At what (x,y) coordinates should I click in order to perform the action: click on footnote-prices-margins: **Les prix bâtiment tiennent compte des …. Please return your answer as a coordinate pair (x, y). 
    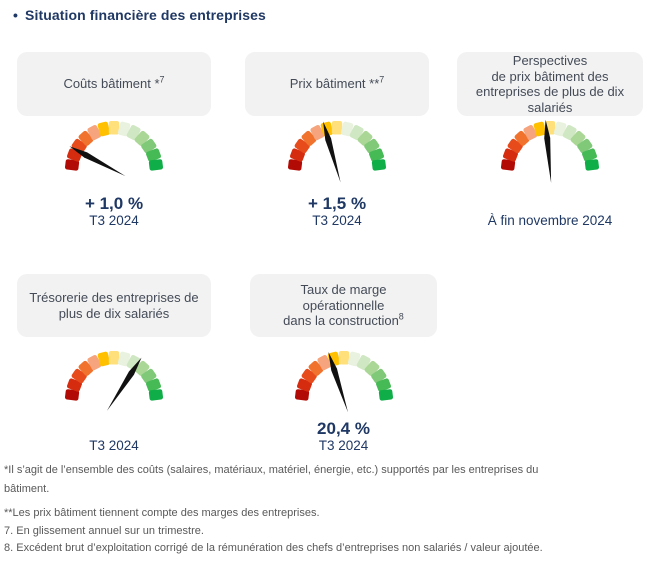
    Looking at the image, I should click on (162, 513).